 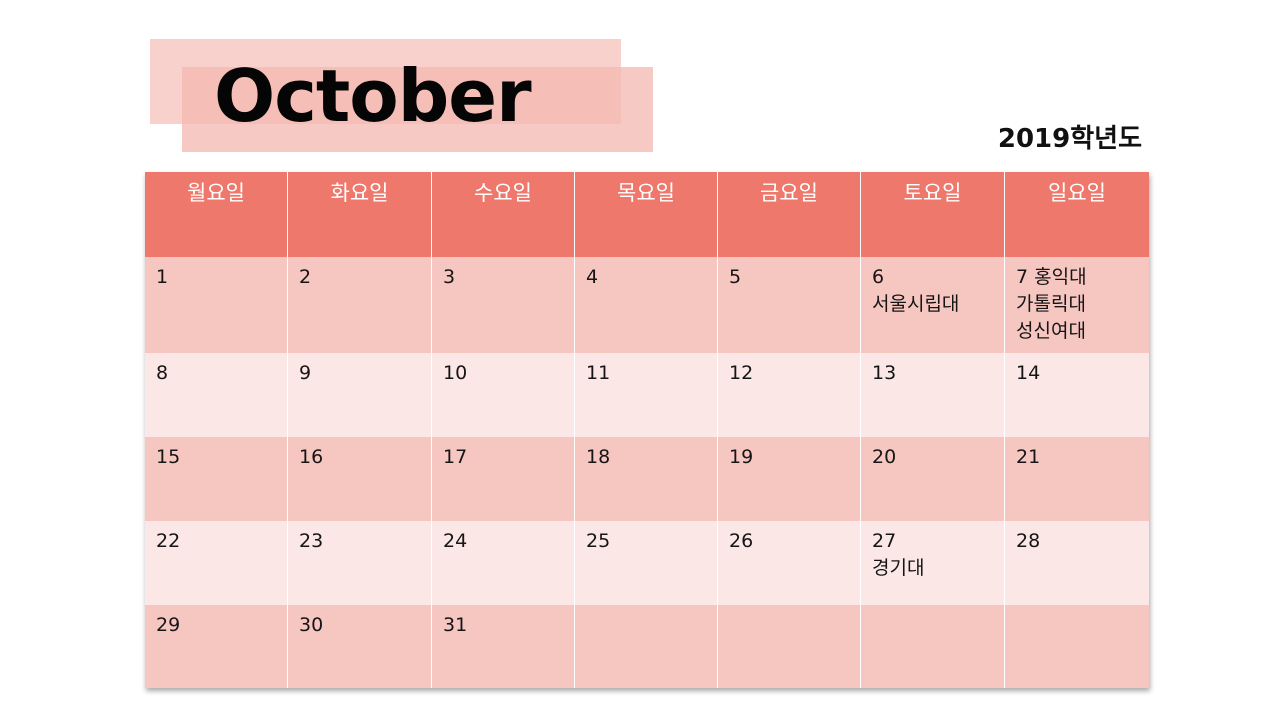 What do you see at coordinates (216, 479) in the screenshot?
I see `day-cell: 15` at bounding box center [216, 479].